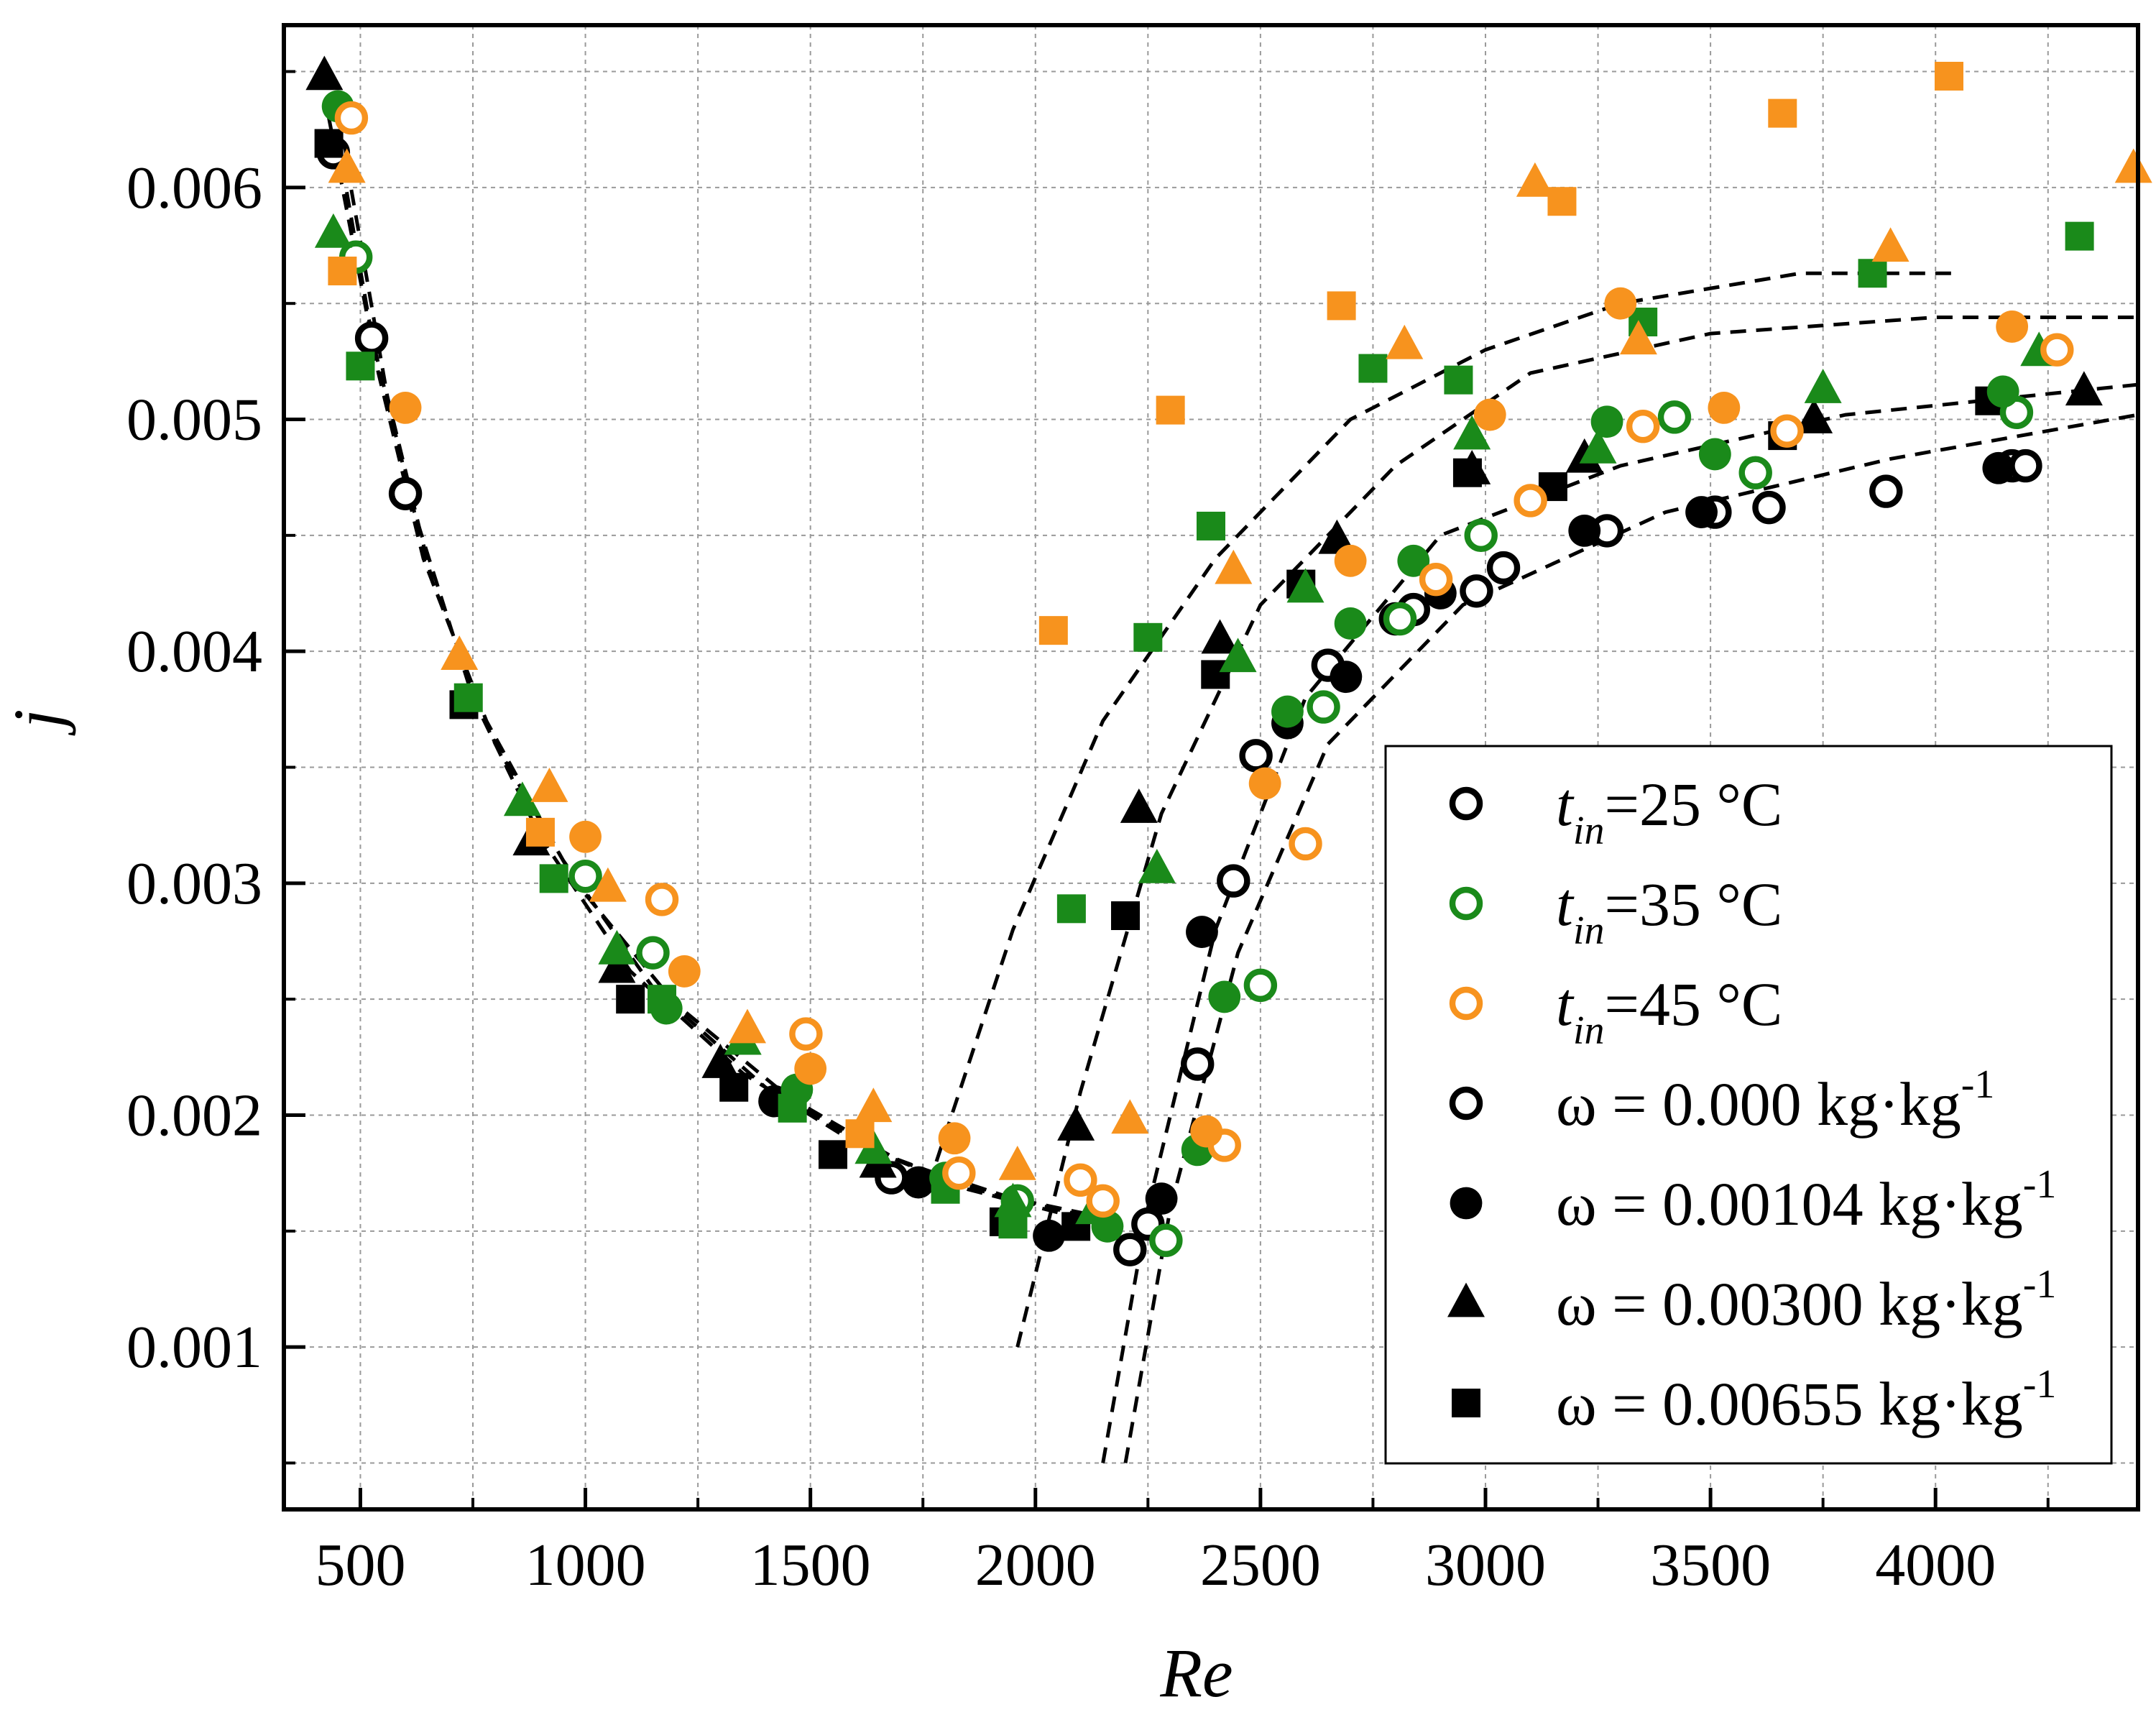  What do you see at coordinates (1466, 903) in the screenshot?
I see `legend-marker-tin35` at bounding box center [1466, 903].